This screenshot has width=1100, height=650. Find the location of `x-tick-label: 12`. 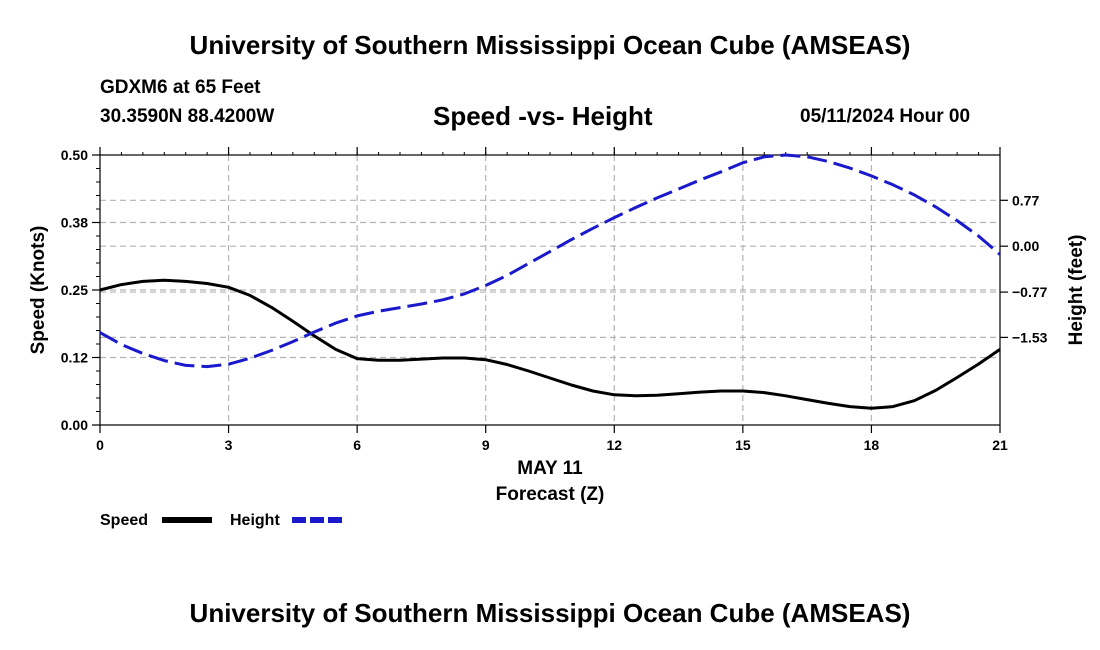

x-tick-label: 12 is located at coordinates (614, 445).